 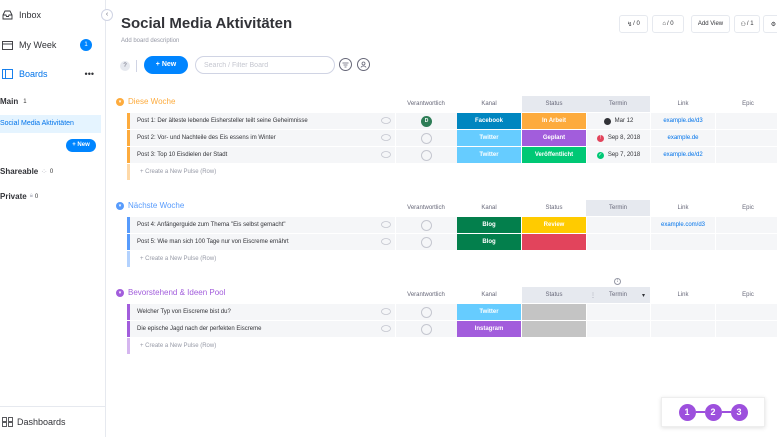 What do you see at coordinates (89, 74) in the screenshot?
I see `boards-more-options-icon: •••` at bounding box center [89, 74].